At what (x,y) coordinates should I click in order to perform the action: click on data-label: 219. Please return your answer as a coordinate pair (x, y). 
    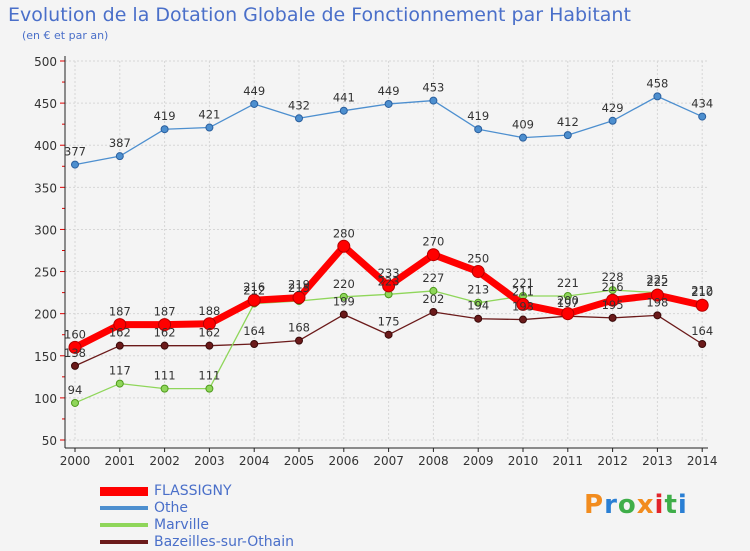
    Looking at the image, I should click on (299, 285).